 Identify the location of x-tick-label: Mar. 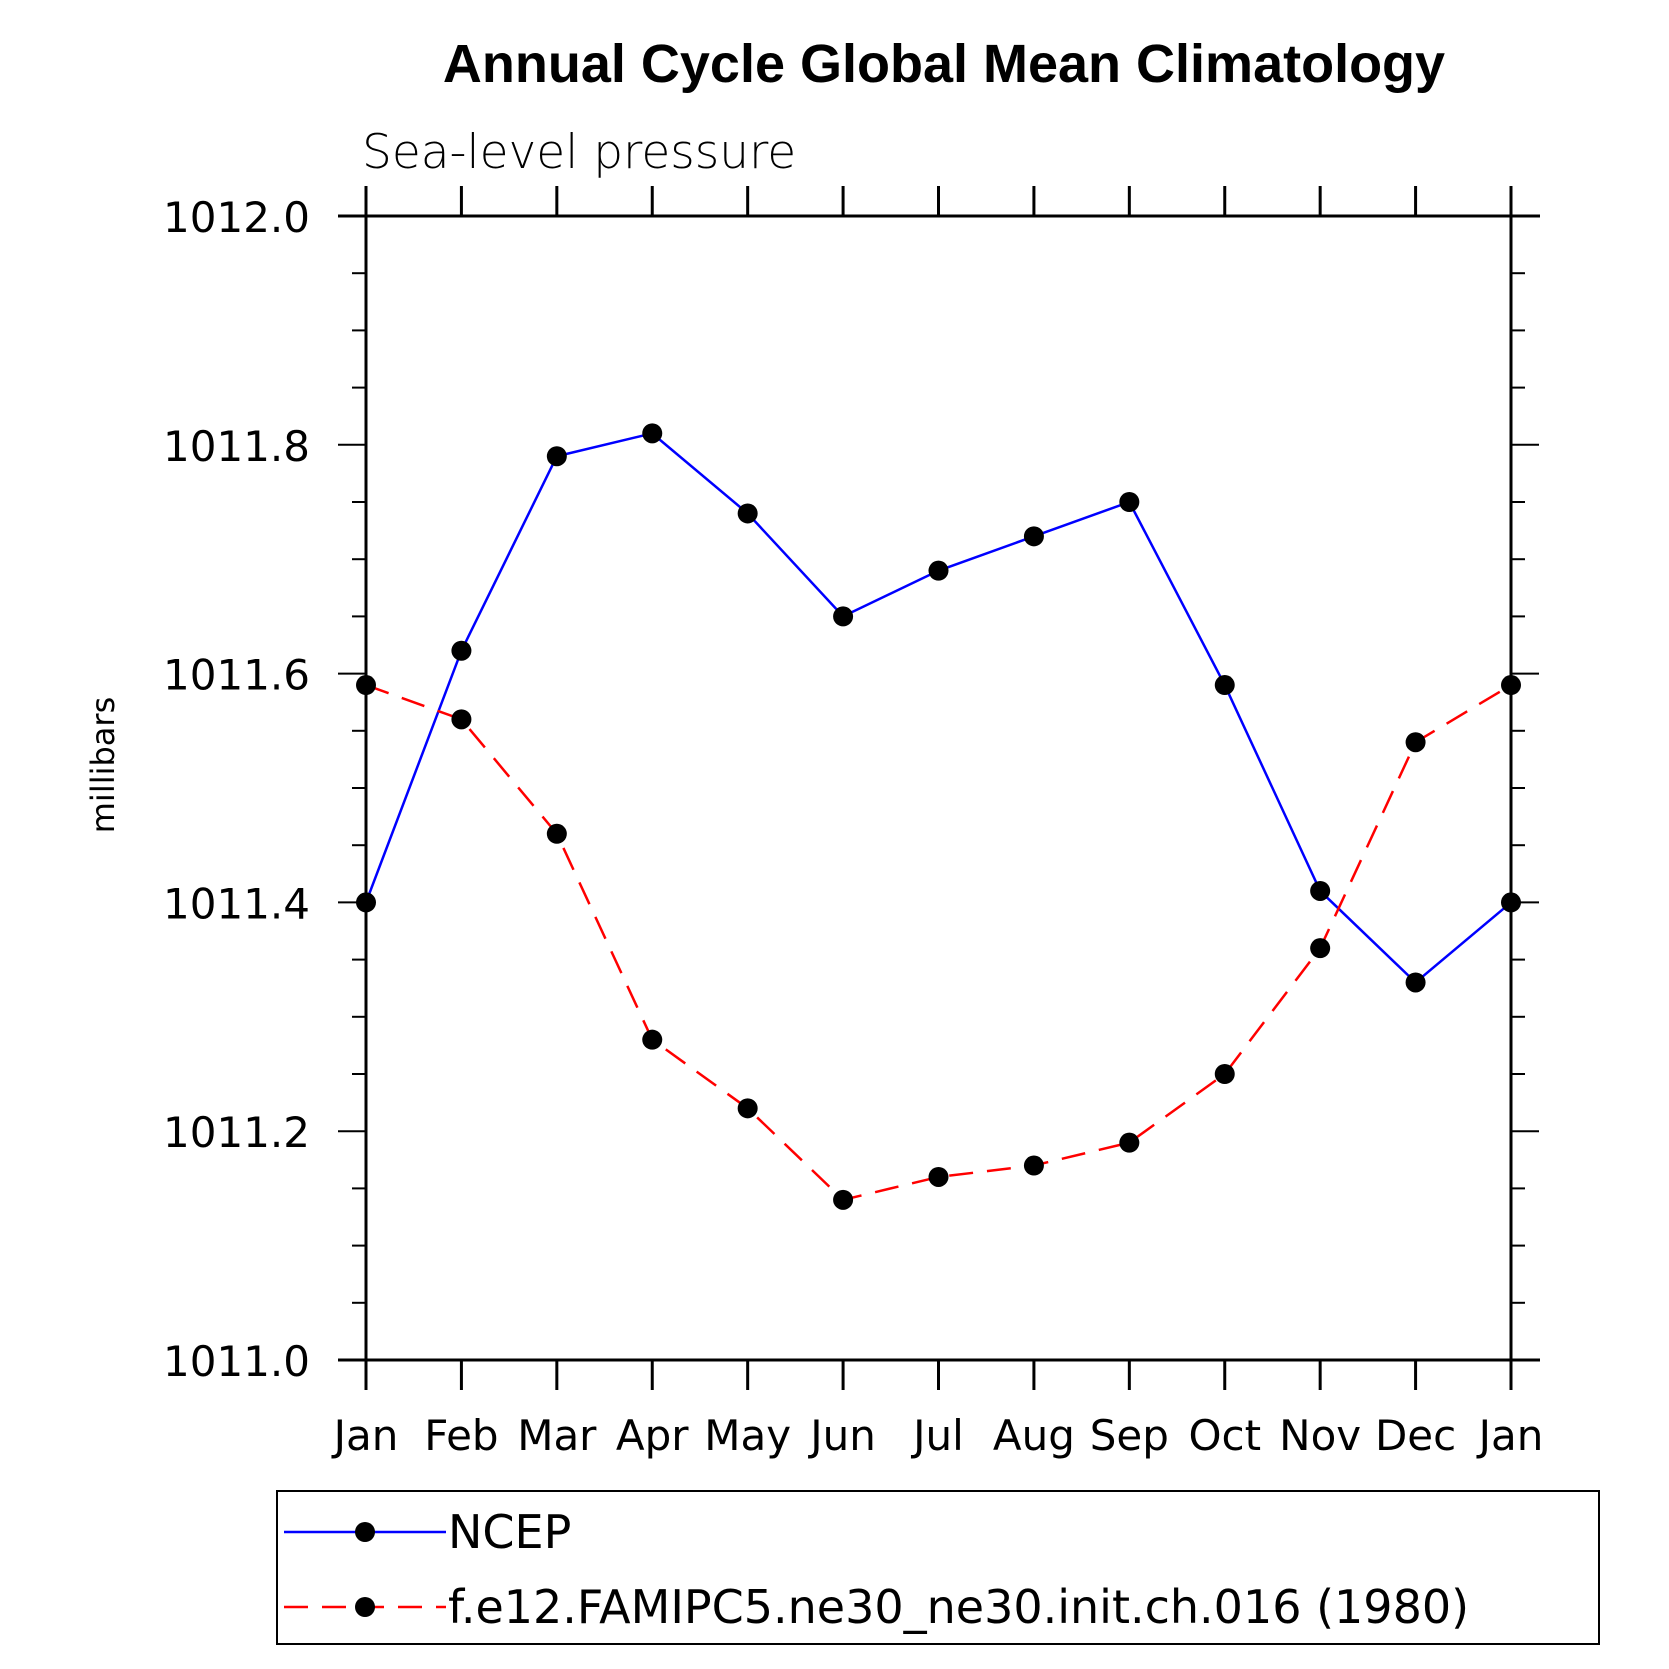
(557, 1435).